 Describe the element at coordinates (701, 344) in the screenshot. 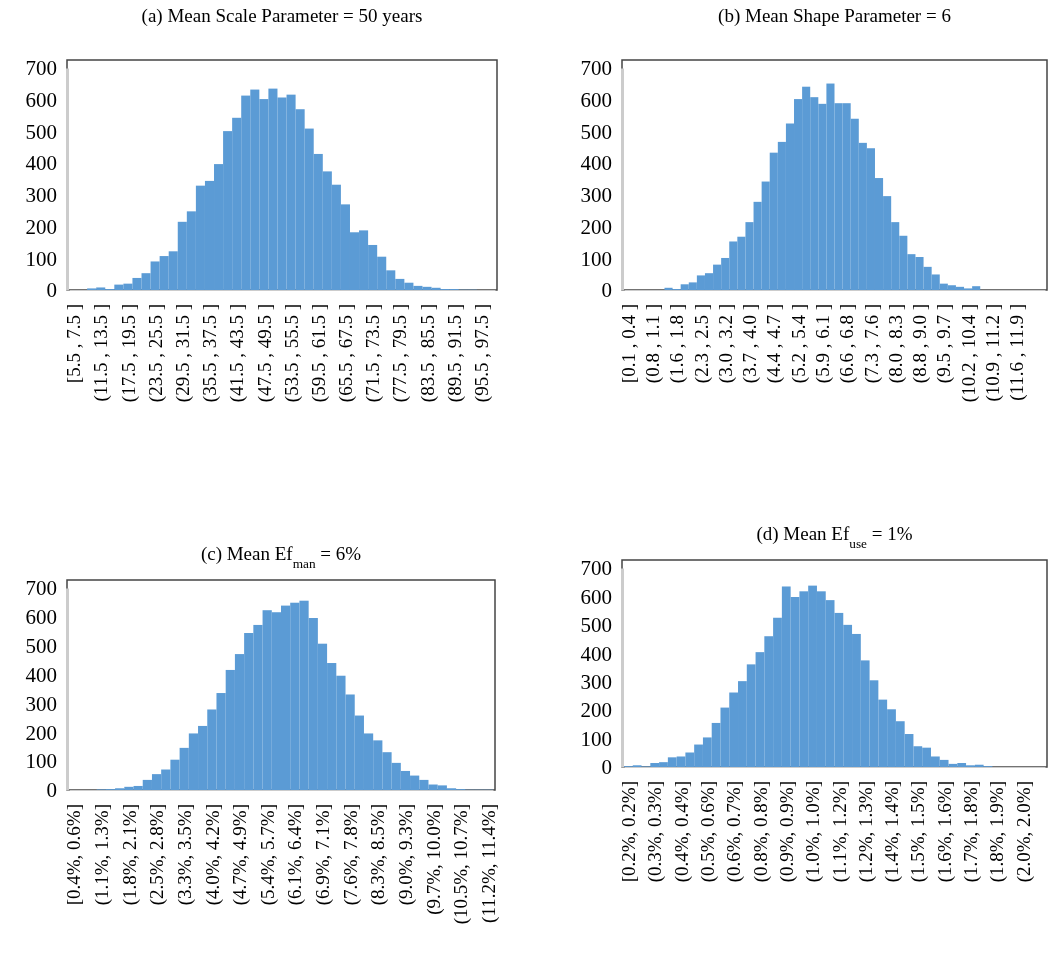

I see `x-tick-label: (2.3 , 2.5 ]` at that location.